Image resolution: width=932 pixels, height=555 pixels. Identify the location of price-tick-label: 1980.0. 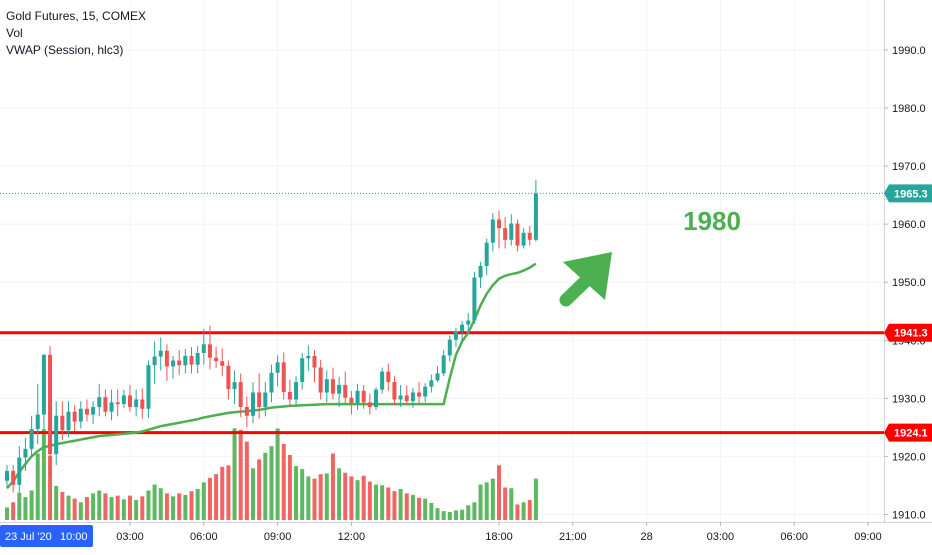
(909, 109).